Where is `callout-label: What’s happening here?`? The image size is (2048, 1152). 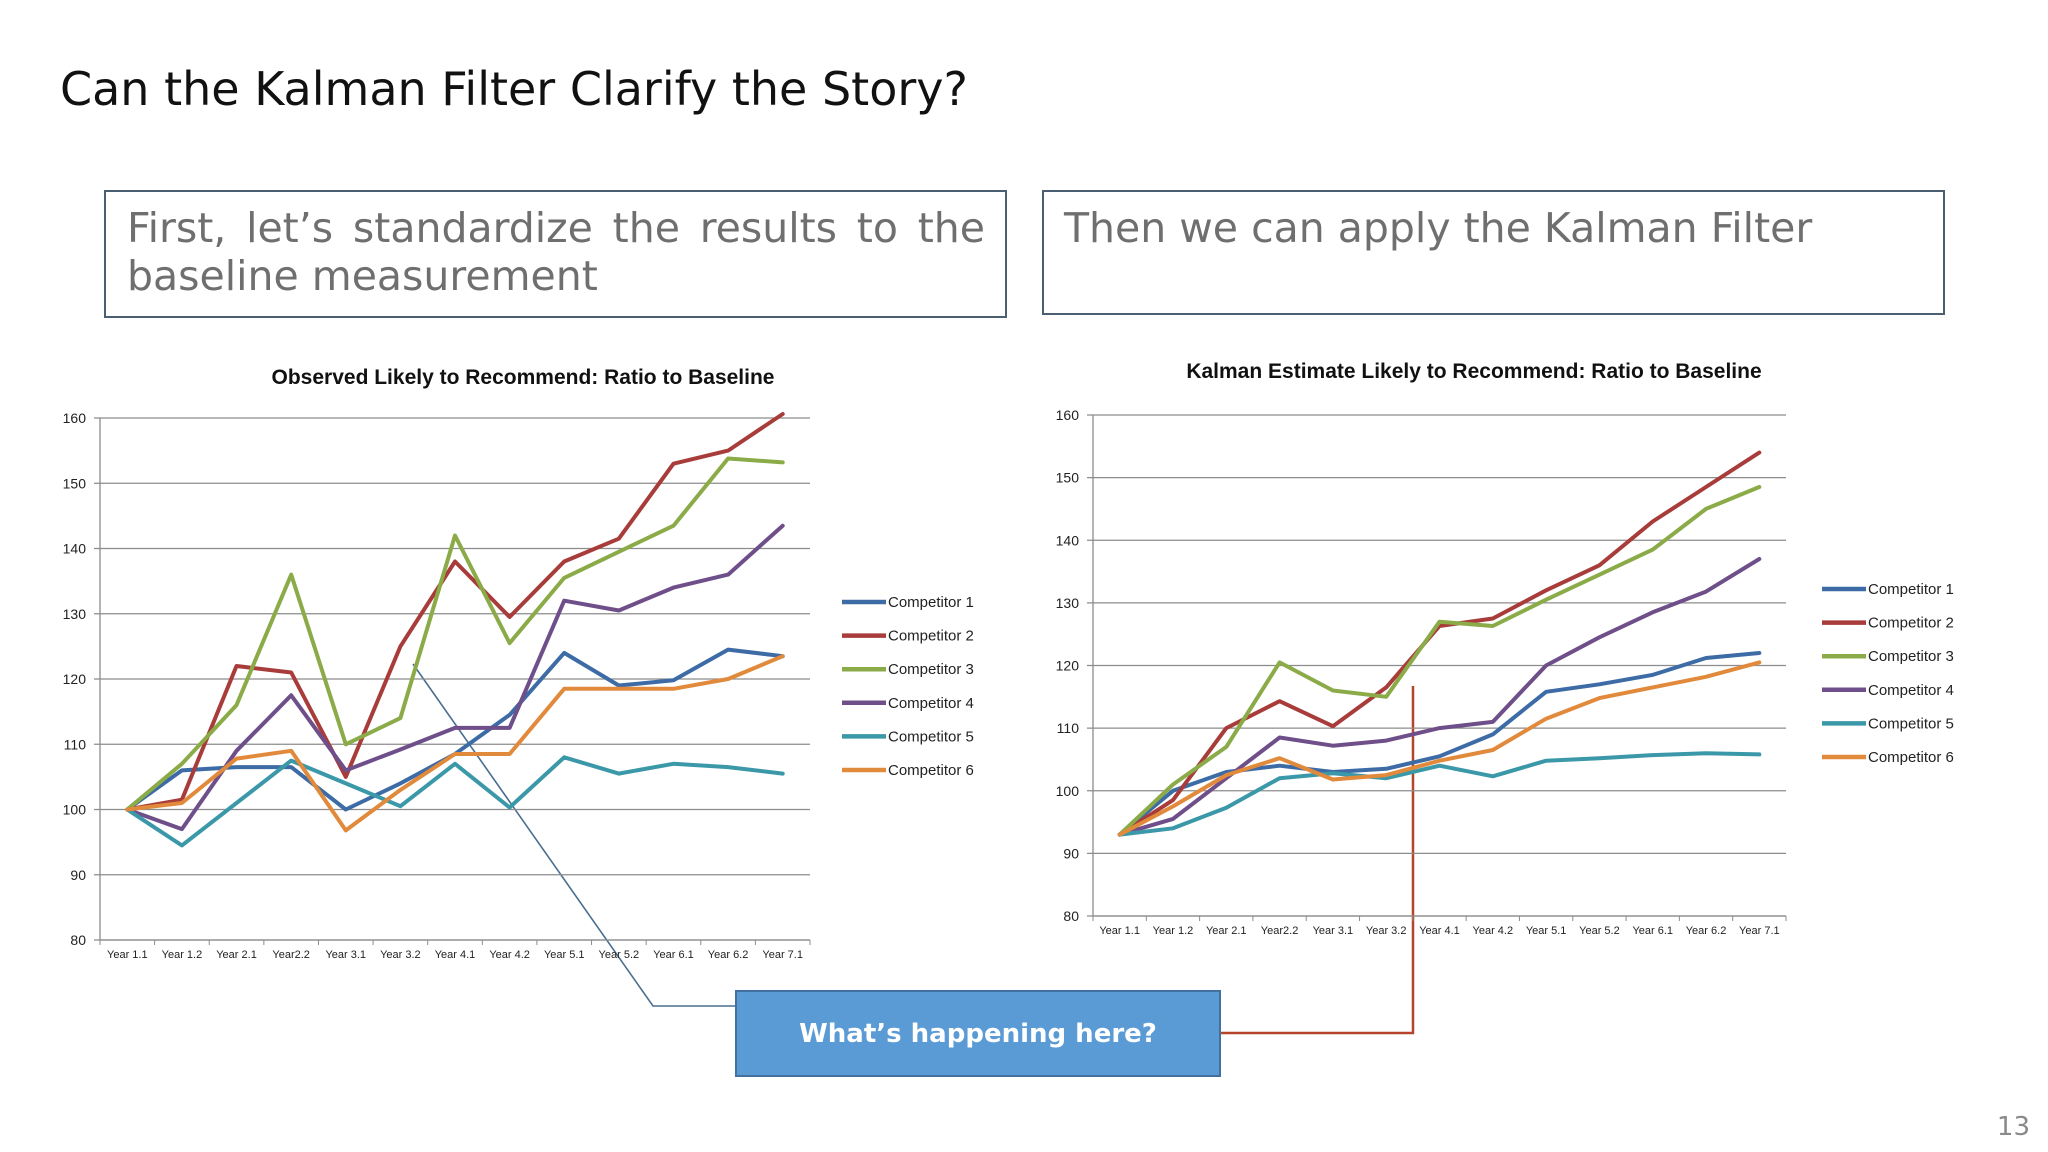
callout-label: What’s happening here? is located at coordinates (978, 1033).